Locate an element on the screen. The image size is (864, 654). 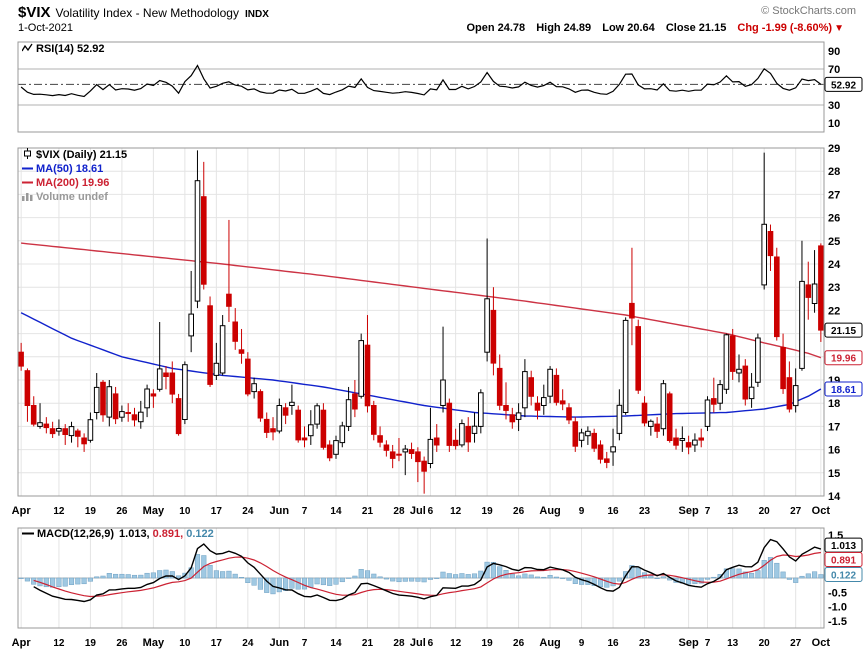
svg-text: Aug is located at coordinates (549, 511).